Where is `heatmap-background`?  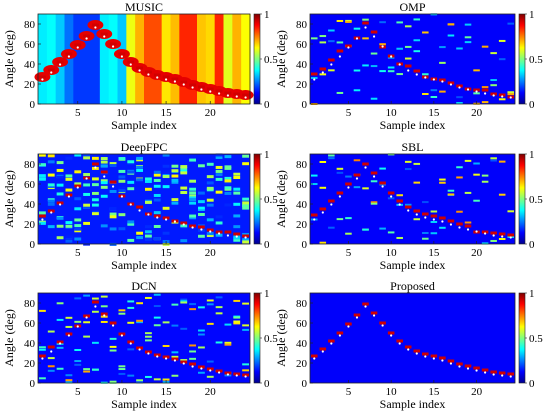
heatmap-background is located at coordinates (412, 59).